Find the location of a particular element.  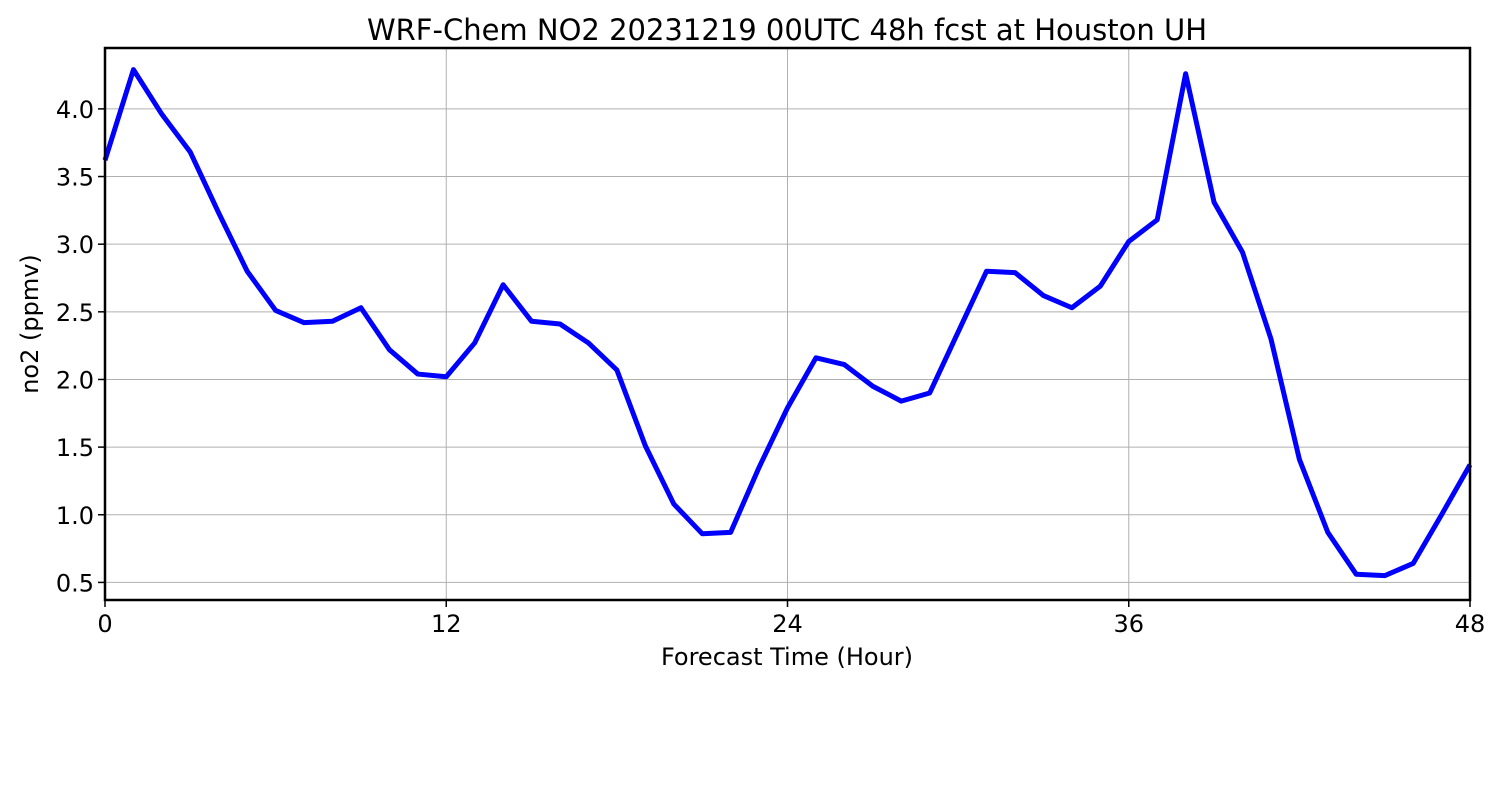

x-tick-label: 0 is located at coordinates (104, 624).